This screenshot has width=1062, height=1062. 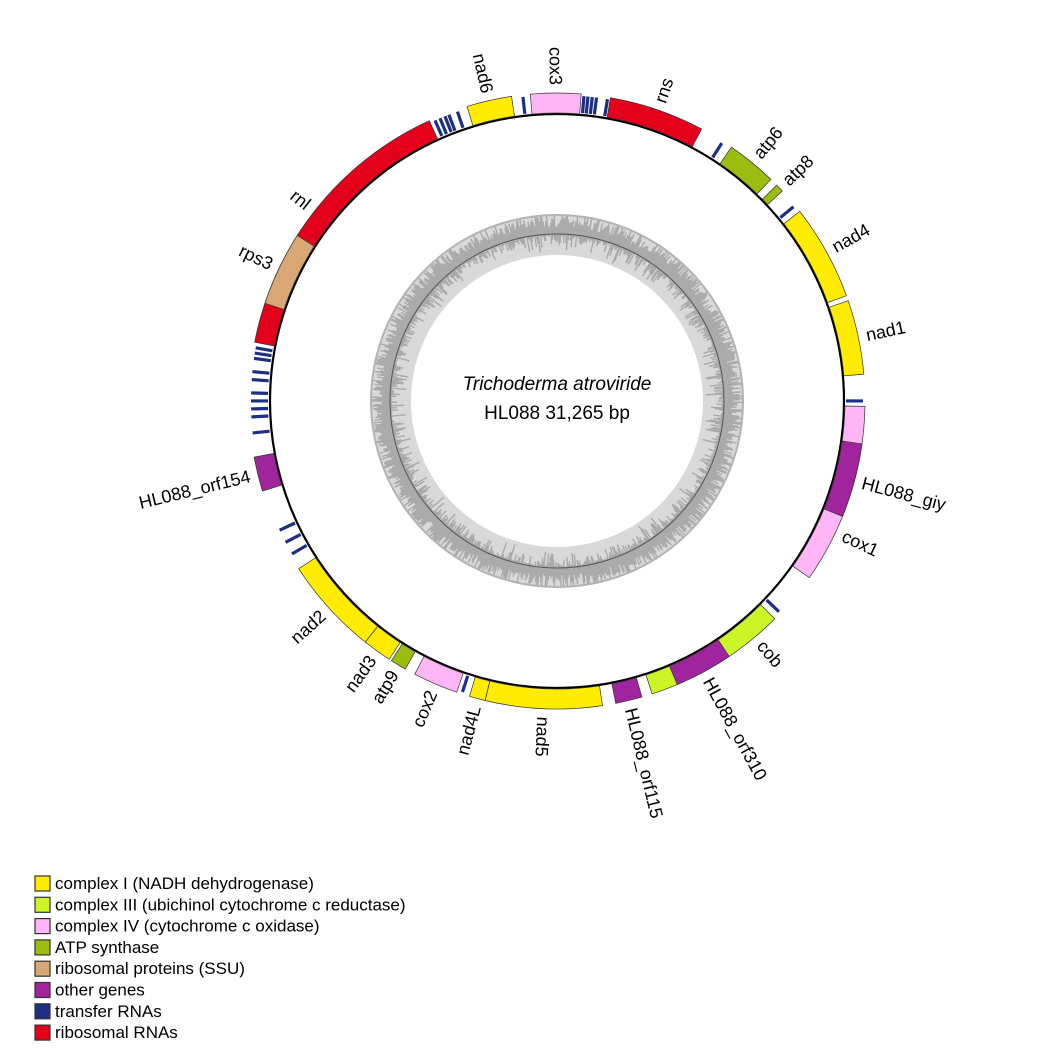 What do you see at coordinates (734, 729) in the screenshot?
I see `gene-label-HL088_orf310: HL088_orf310` at bounding box center [734, 729].